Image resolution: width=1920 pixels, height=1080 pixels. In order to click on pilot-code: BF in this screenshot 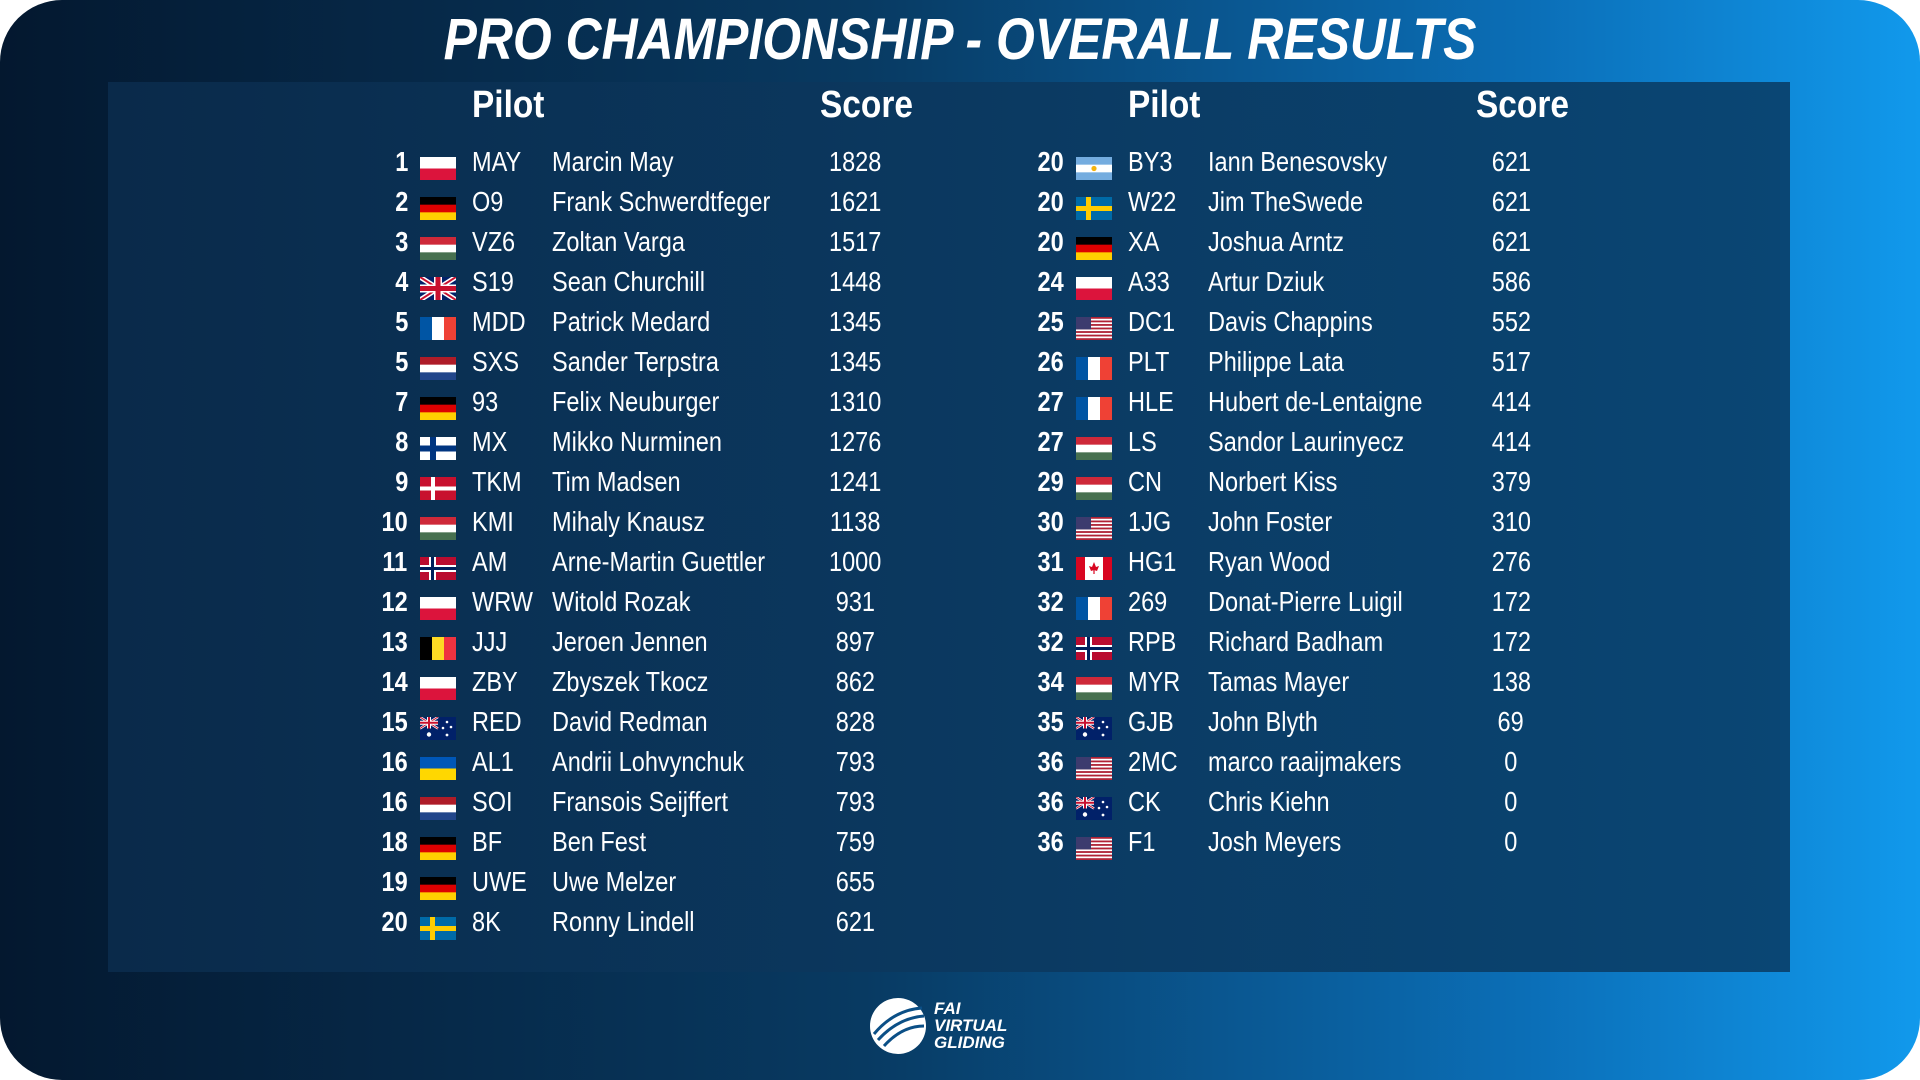, I will do `click(487, 841)`.